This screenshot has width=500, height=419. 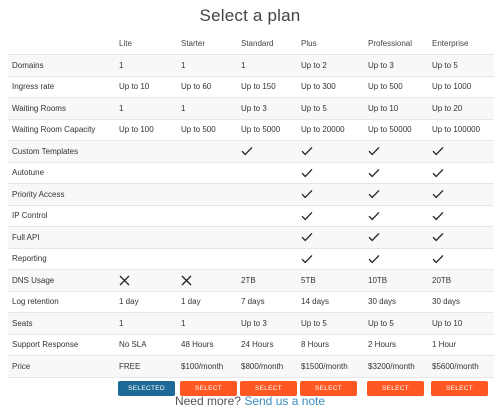 I want to click on plan-cell-standard: Up to 150, so click(x=267, y=86).